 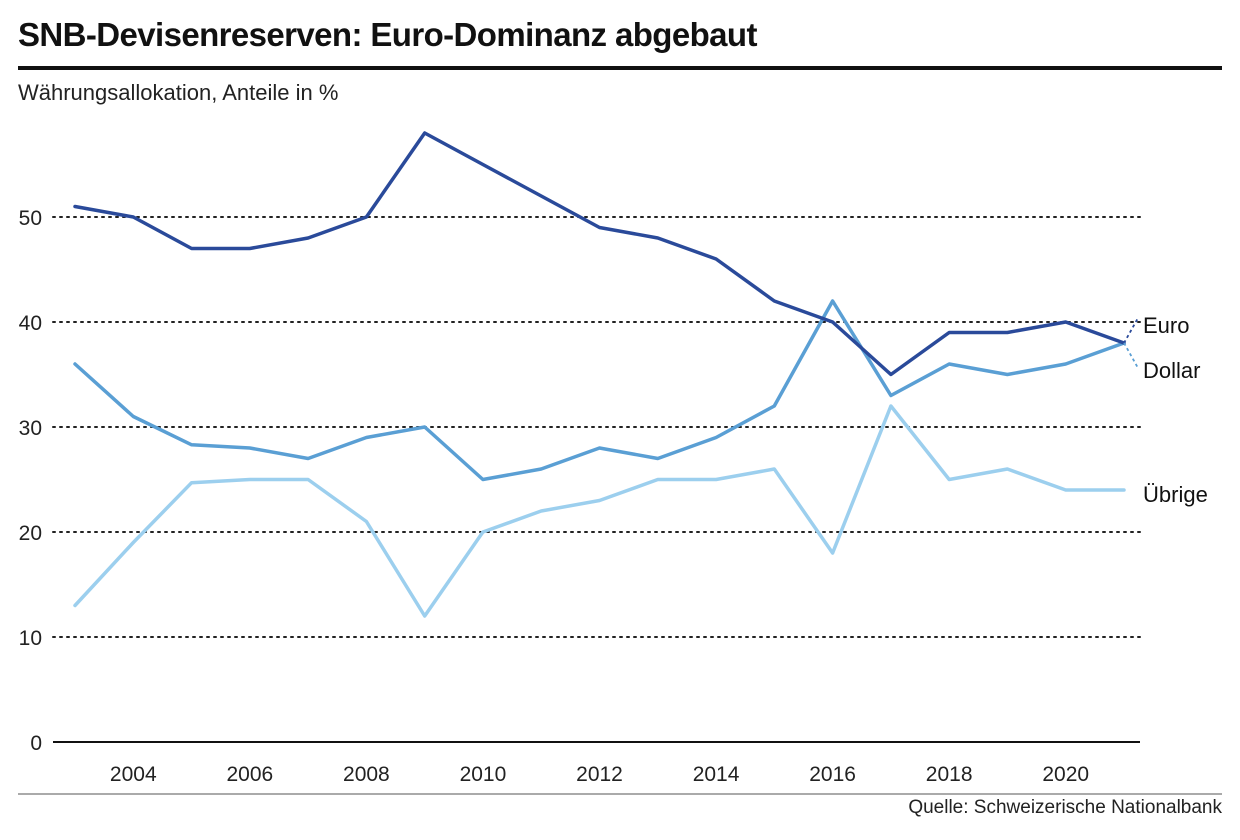 What do you see at coordinates (716, 259) in the screenshot?
I see `data-point-euro-2014` at bounding box center [716, 259].